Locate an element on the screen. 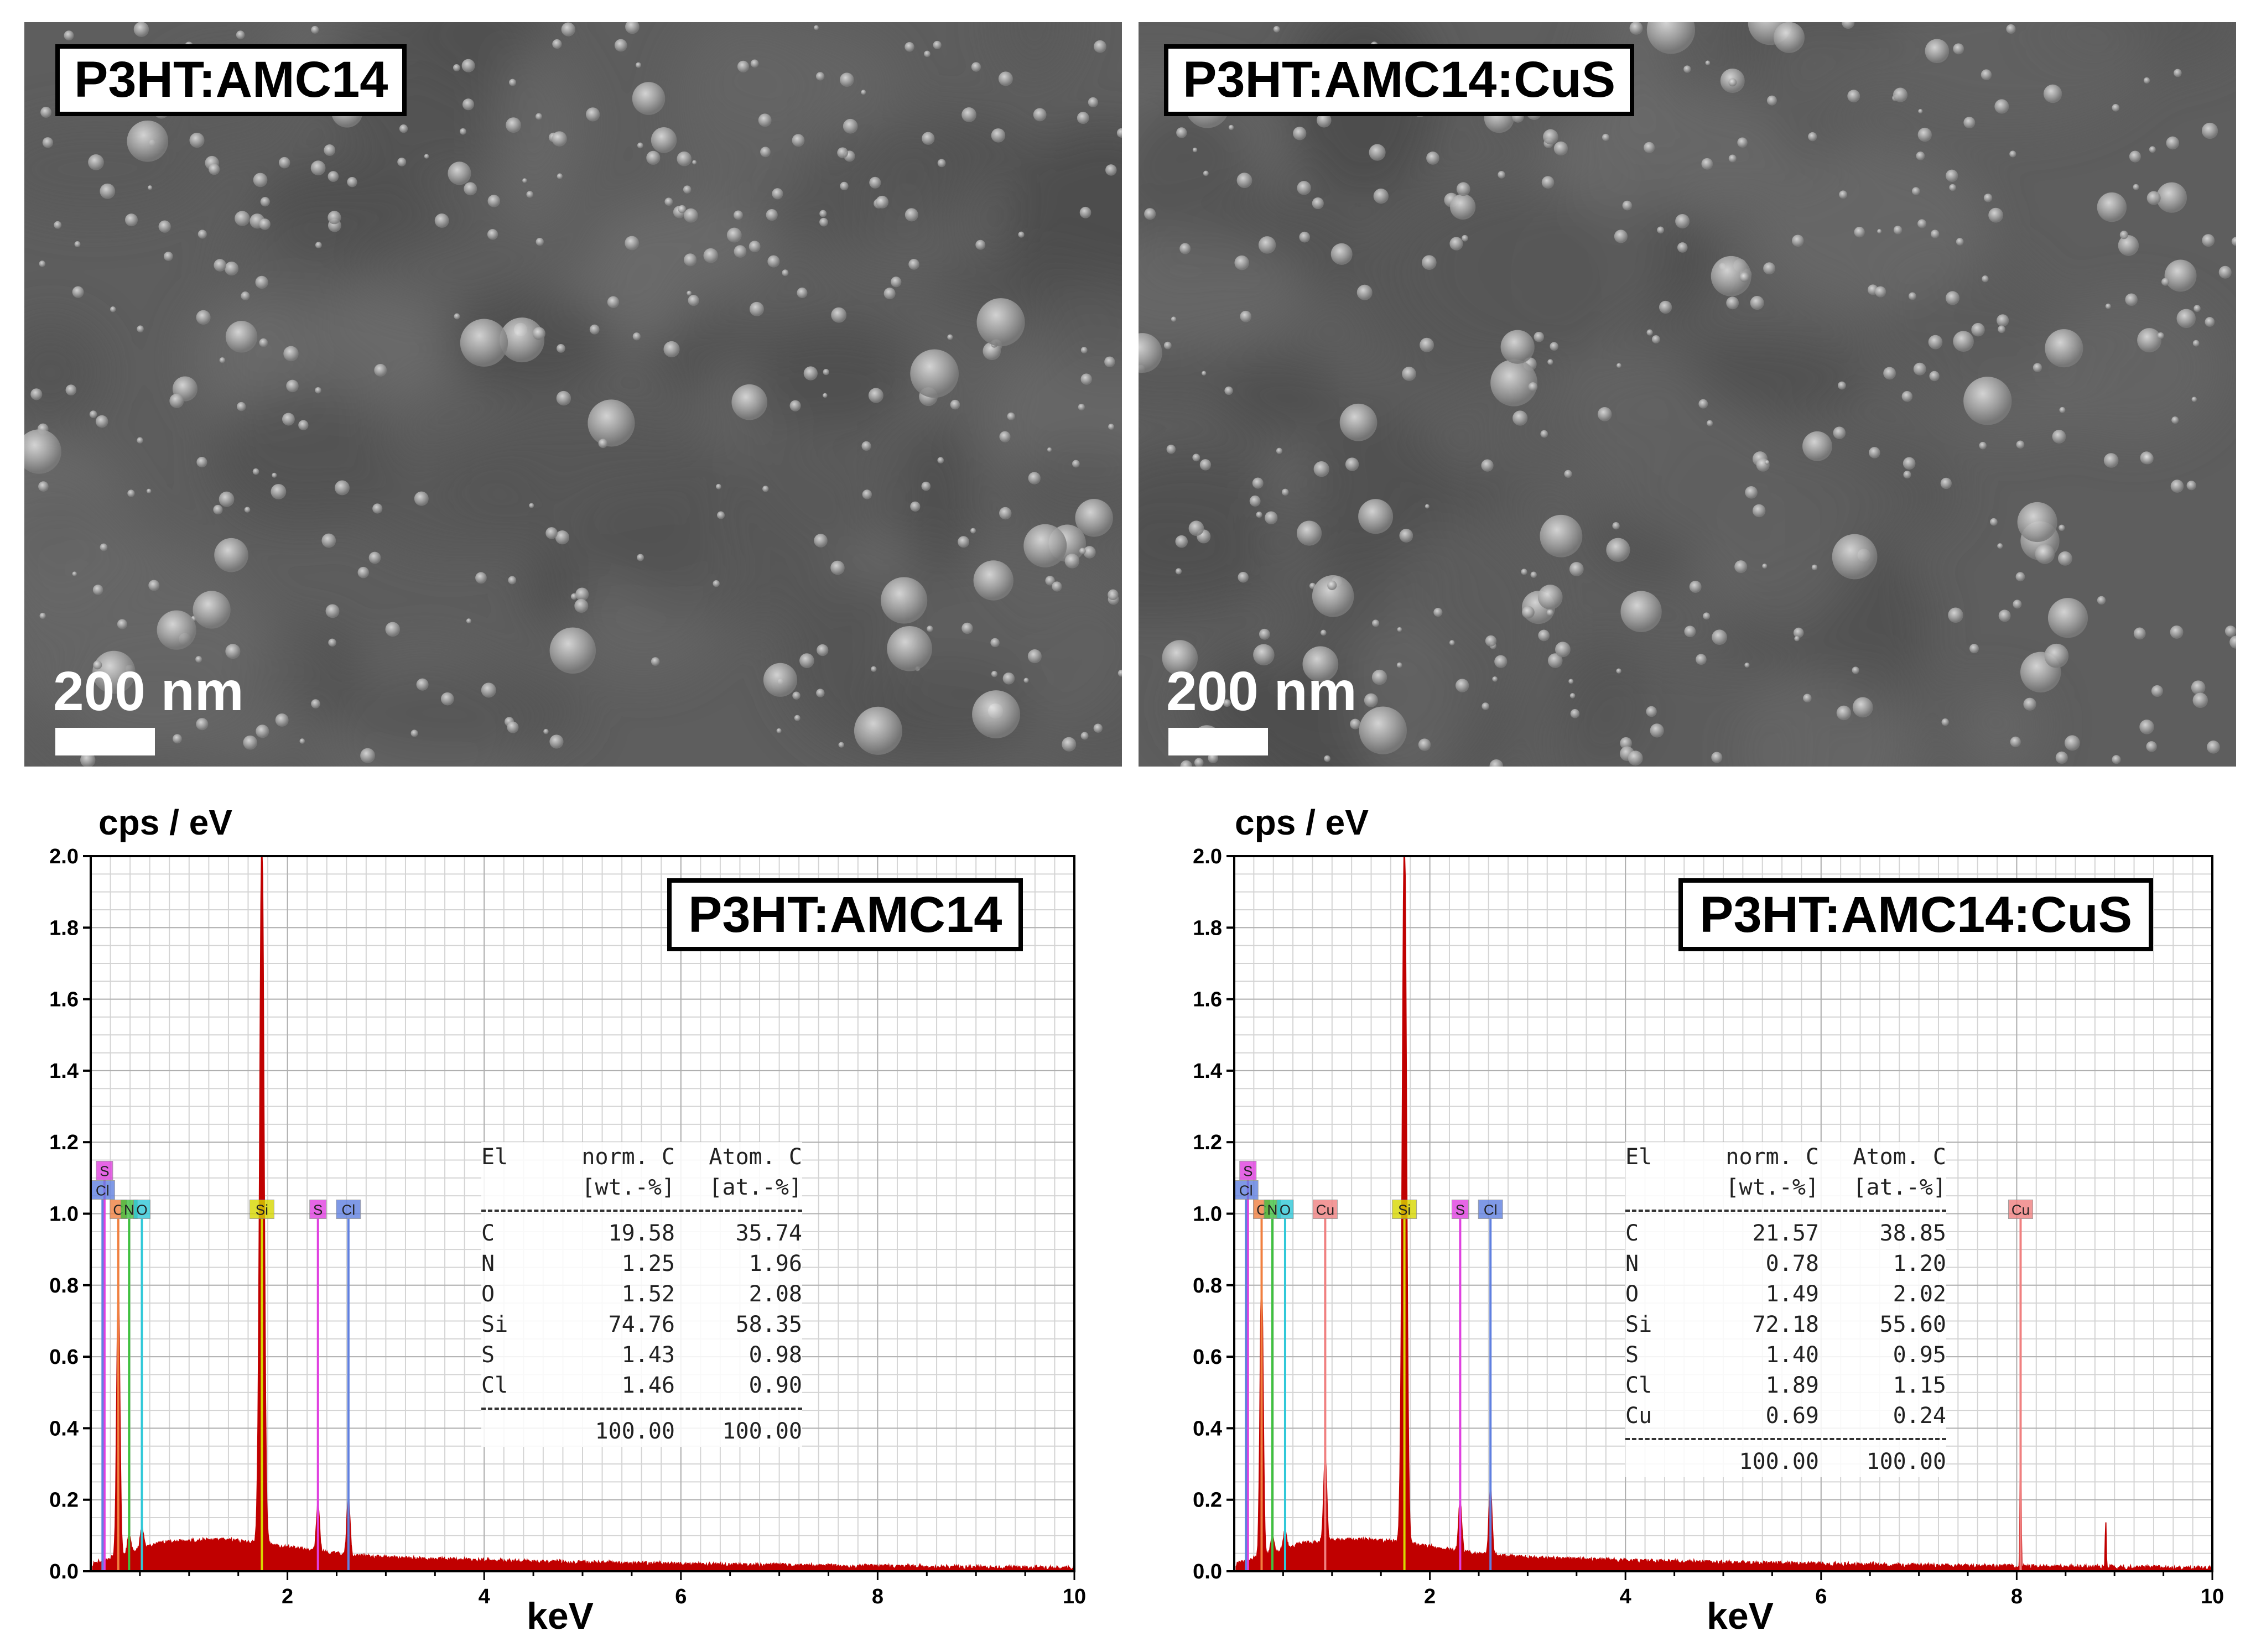  table-row: S 1.40 0.95 is located at coordinates (1785, 1355).